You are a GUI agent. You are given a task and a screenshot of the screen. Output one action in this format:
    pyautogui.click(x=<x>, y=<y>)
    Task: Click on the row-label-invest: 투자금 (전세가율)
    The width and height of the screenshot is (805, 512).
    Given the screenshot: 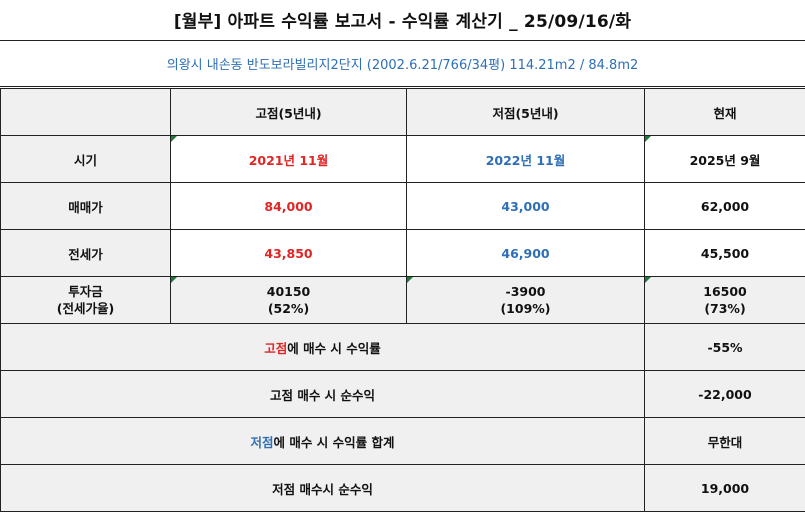 What is the action you would take?
    pyautogui.click(x=86, y=300)
    